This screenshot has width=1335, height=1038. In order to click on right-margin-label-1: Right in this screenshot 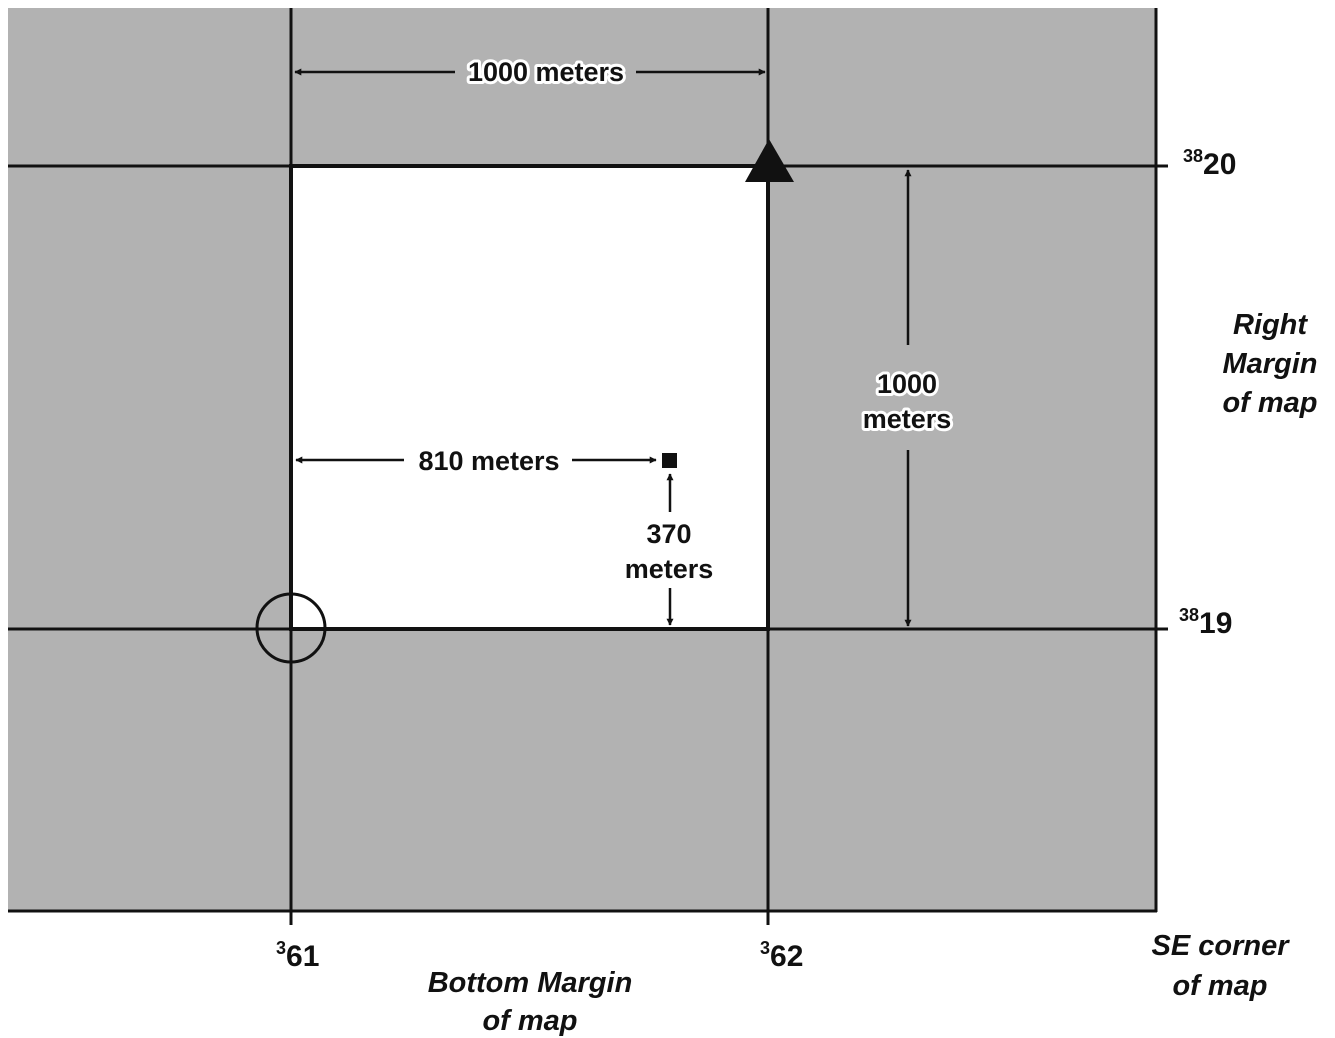, I will do `click(1270, 325)`.